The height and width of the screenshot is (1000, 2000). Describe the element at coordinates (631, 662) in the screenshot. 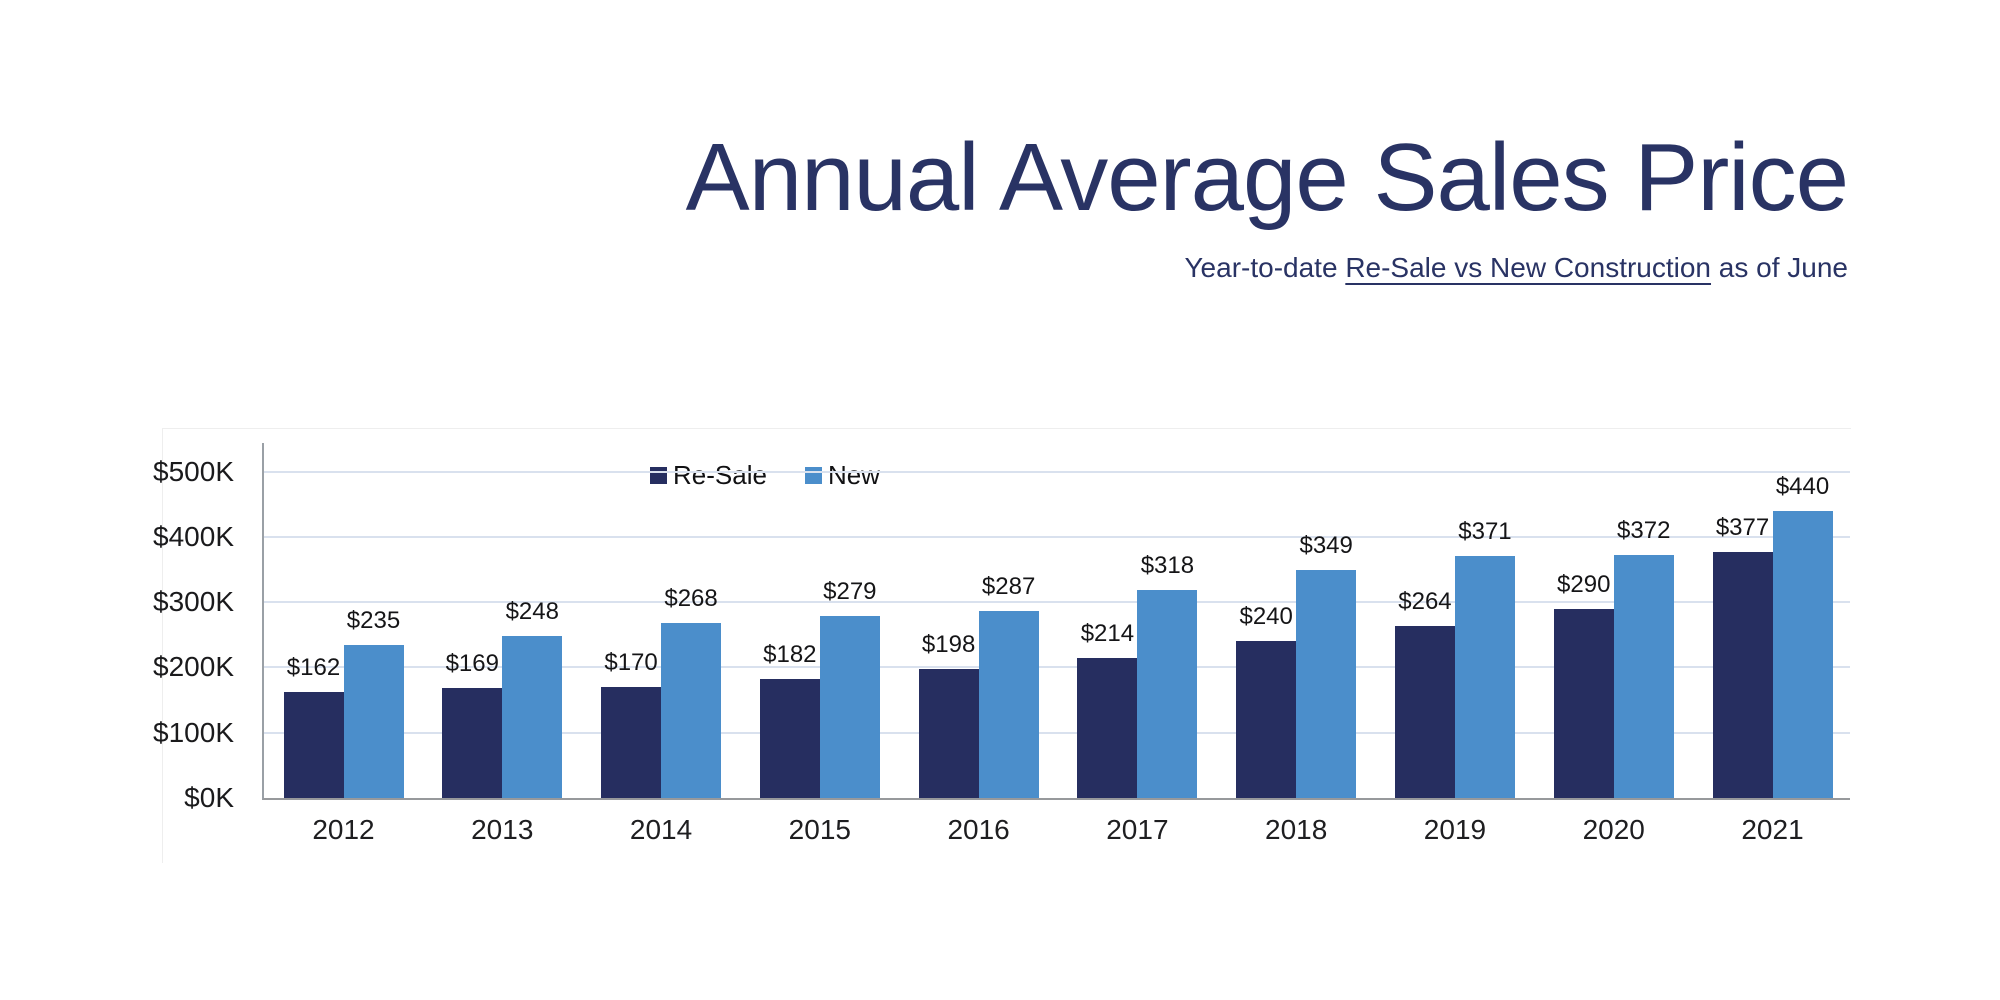

I see `bar-value-label: $170` at that location.